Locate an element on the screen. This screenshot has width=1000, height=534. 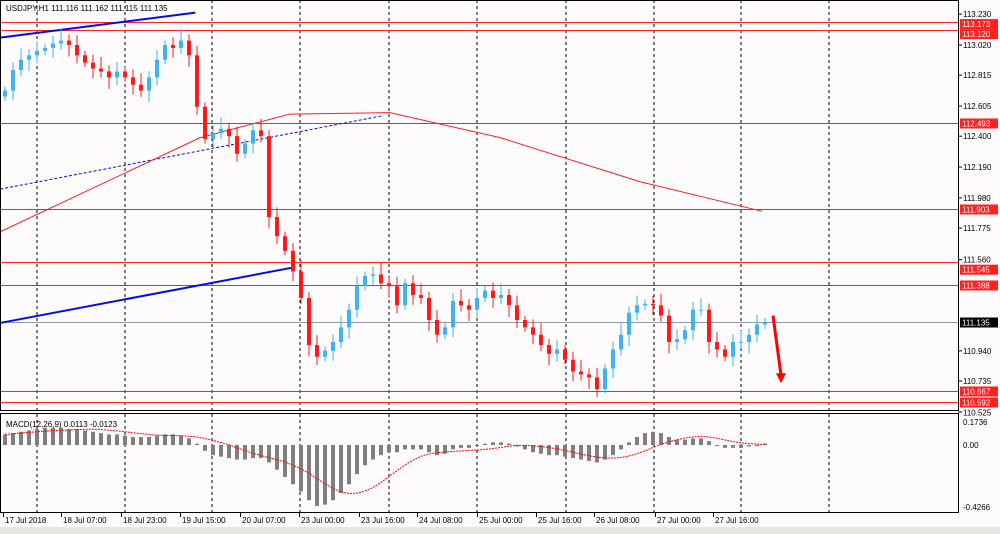
x-tick-label: 26 Jul 08:00 is located at coordinates (618, 520).